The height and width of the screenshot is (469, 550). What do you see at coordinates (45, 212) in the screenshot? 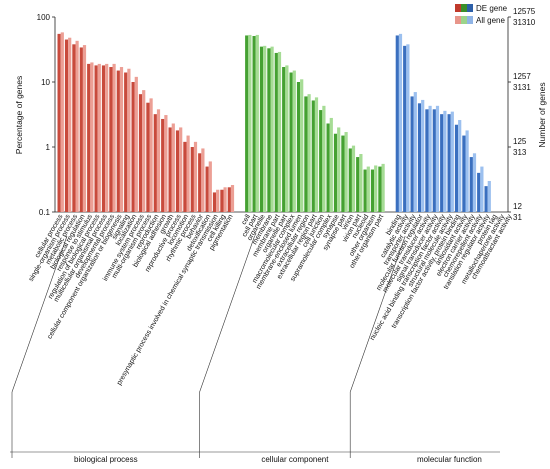
I see `left-tick-label: 0.1` at bounding box center [45, 212].